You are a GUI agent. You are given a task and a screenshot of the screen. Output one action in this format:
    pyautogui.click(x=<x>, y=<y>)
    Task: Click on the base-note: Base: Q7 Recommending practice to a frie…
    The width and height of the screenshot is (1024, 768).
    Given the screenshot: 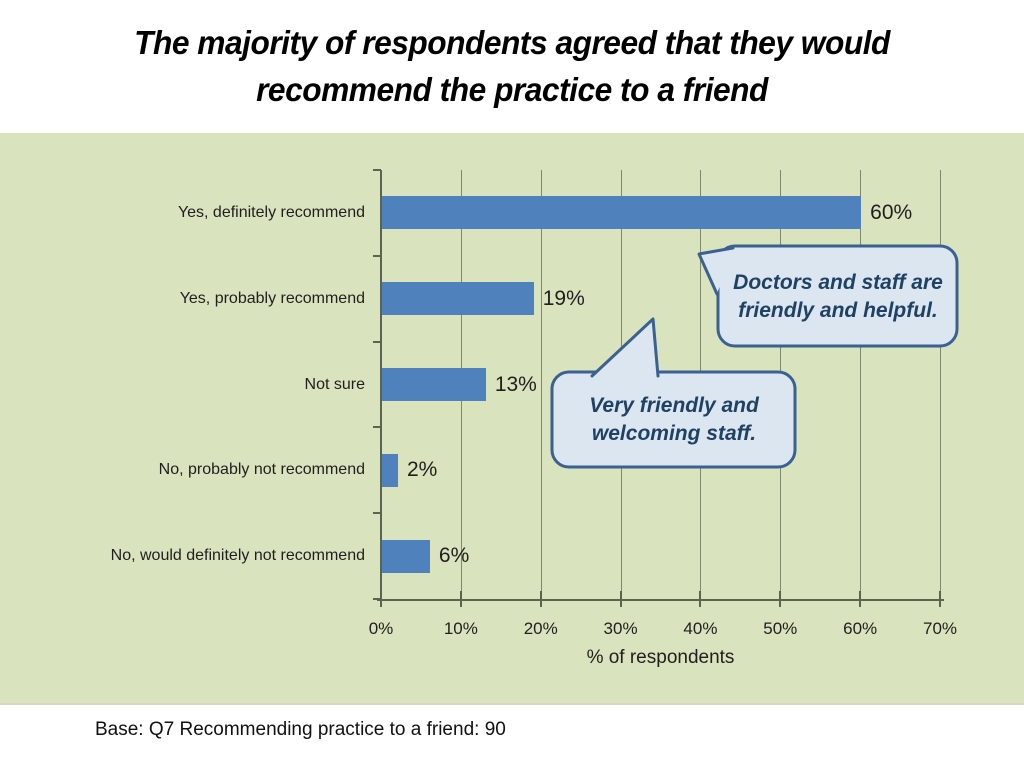 What is the action you would take?
    pyautogui.click(x=300, y=729)
    